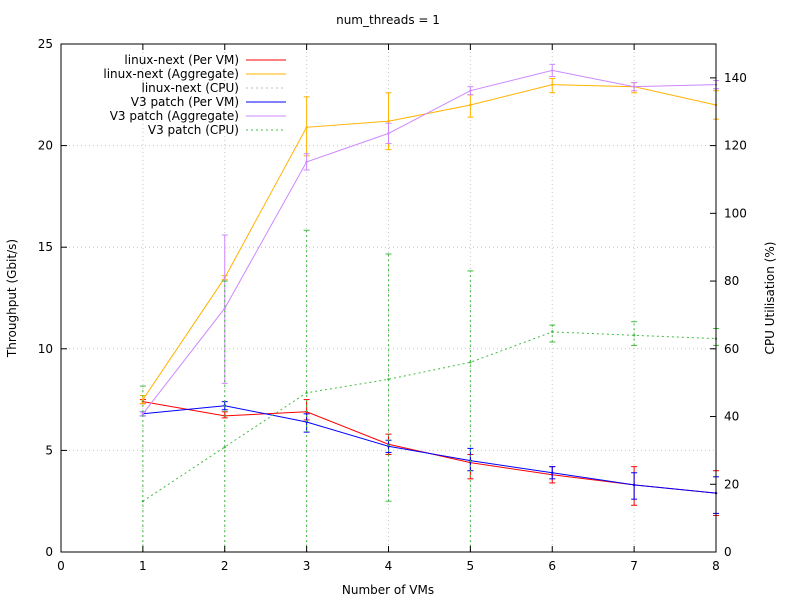  I want to click on x-axis-label: Number of VMs, so click(388, 590).